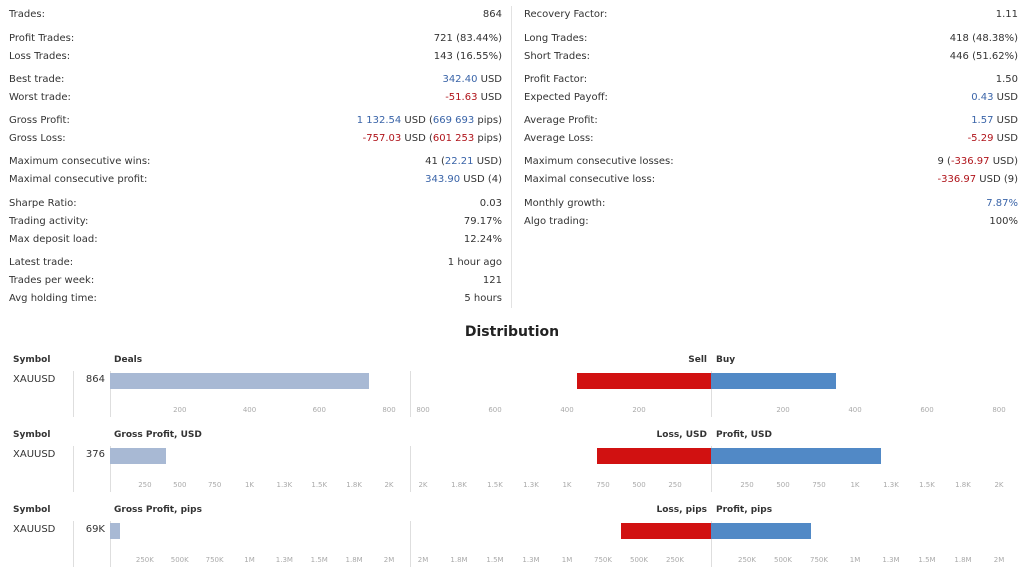 The width and height of the screenshot is (1024, 577). What do you see at coordinates (214, 485) in the screenshot?
I see `total-axis-tick: 750` at bounding box center [214, 485].